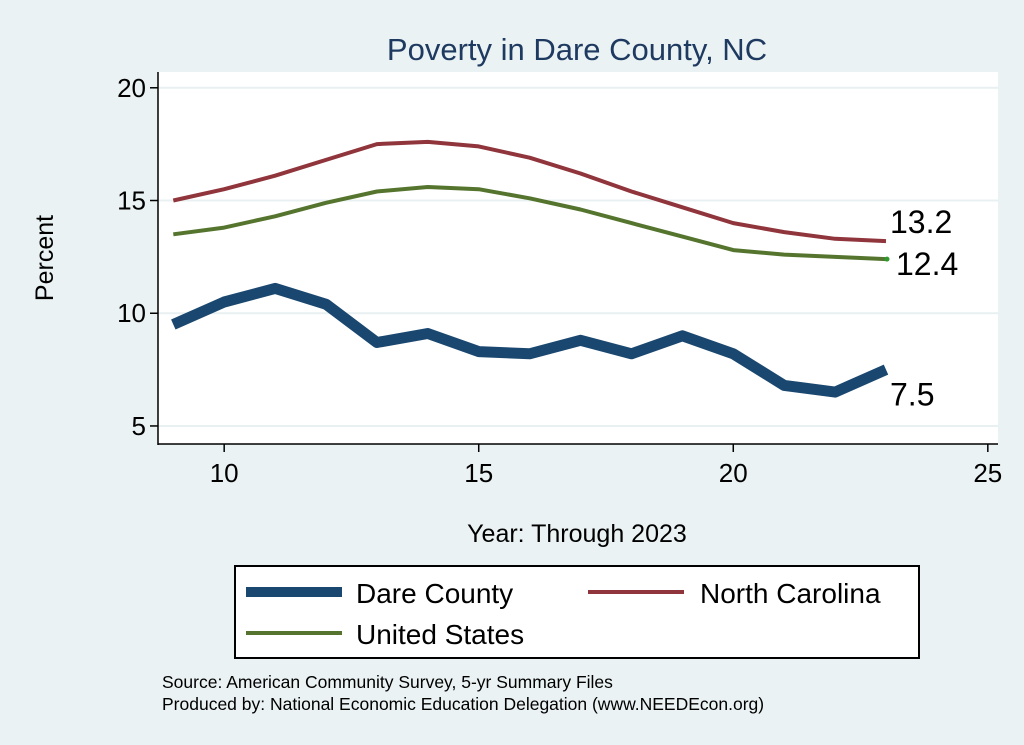  Describe the element at coordinates (921, 222) in the screenshot. I see `end-label-north-carolina: 13.2` at that location.